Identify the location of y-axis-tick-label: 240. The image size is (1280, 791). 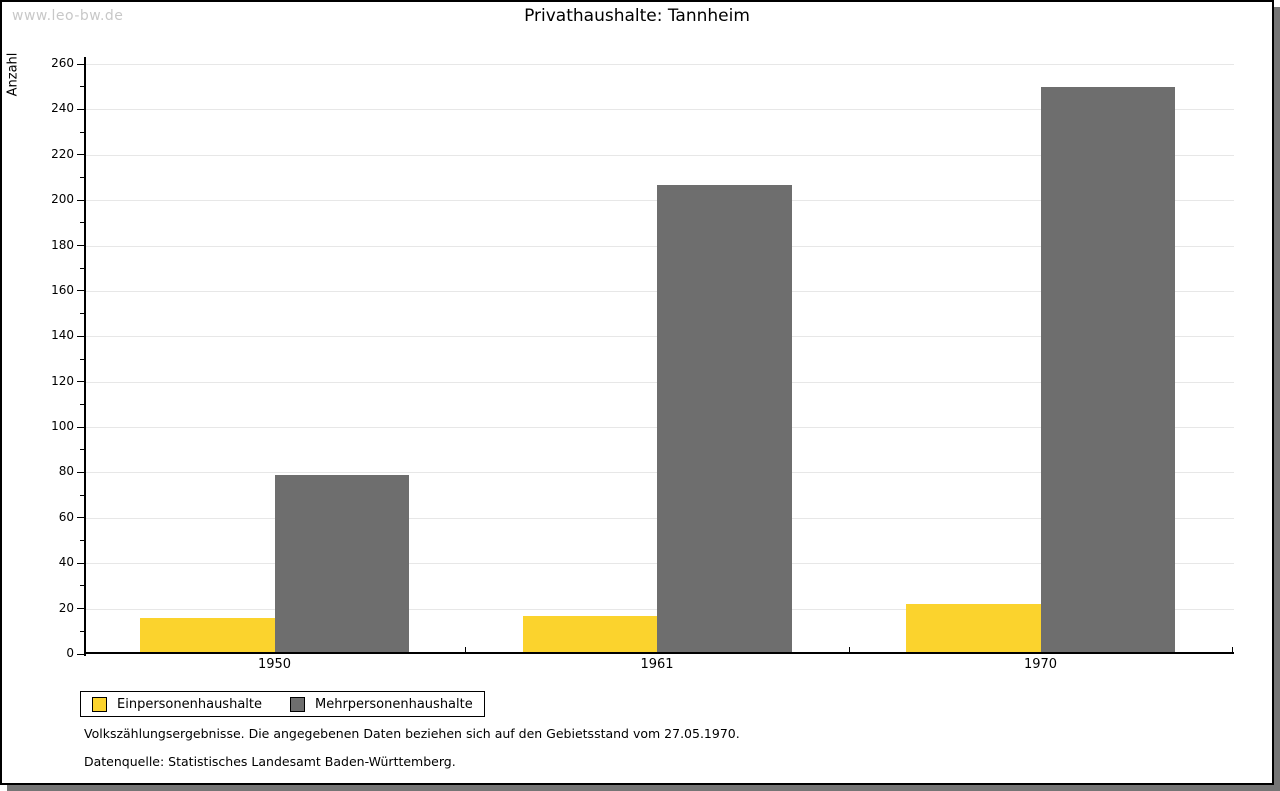
(62, 108).